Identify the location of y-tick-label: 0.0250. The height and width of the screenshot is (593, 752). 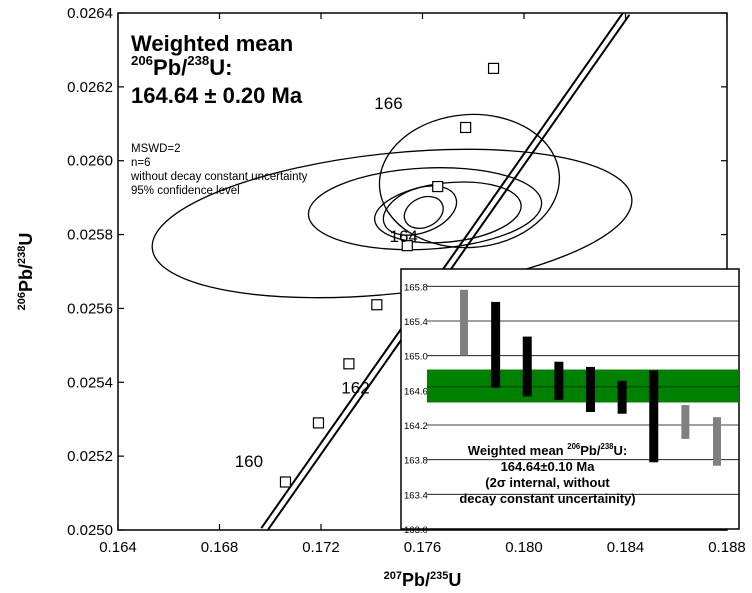
(90, 530).